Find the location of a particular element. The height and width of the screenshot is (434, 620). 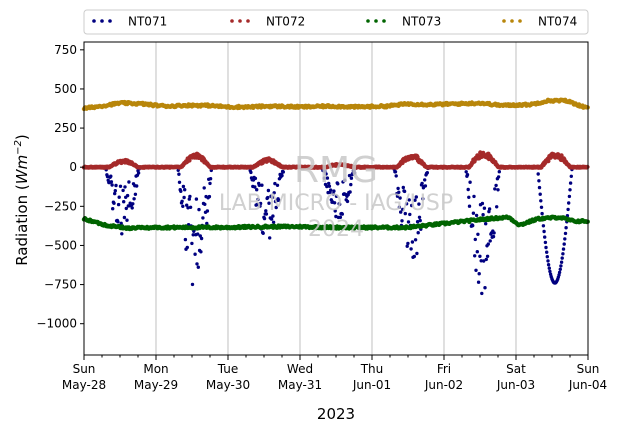

y-tick-label: 750 is located at coordinates (65, 50).